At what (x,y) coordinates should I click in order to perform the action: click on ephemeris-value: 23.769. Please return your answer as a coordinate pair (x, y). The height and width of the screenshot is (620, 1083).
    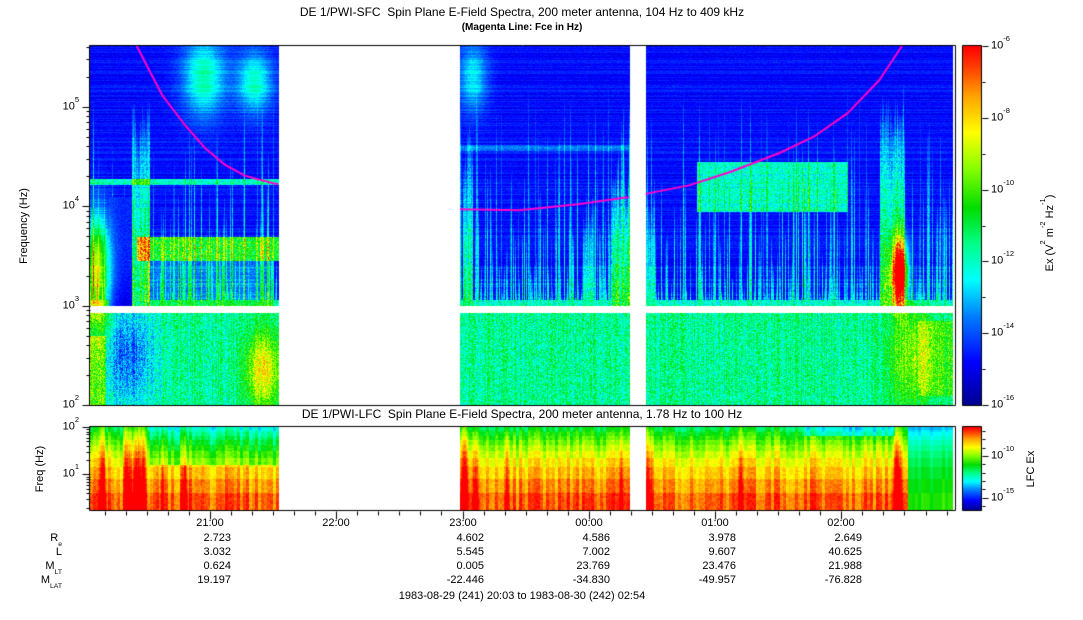
    Looking at the image, I should click on (593, 566).